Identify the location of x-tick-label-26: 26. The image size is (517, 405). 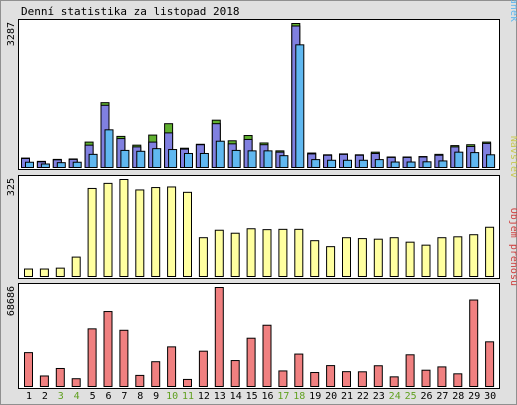
(426, 396).